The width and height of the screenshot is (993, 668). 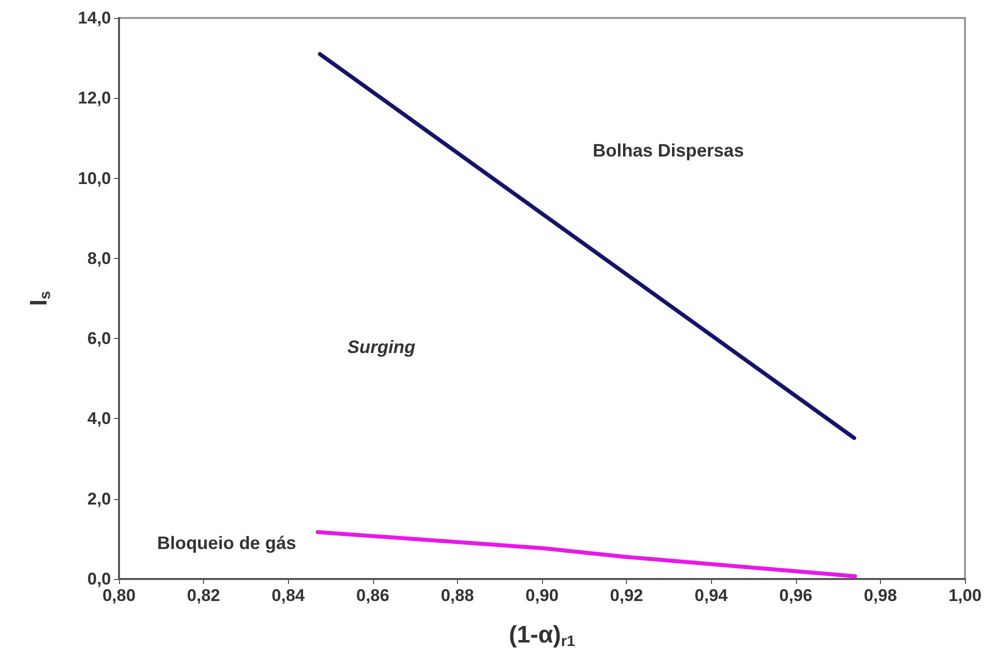 What do you see at coordinates (289, 595) in the screenshot?
I see `x-tick-label: 0,84` at bounding box center [289, 595].